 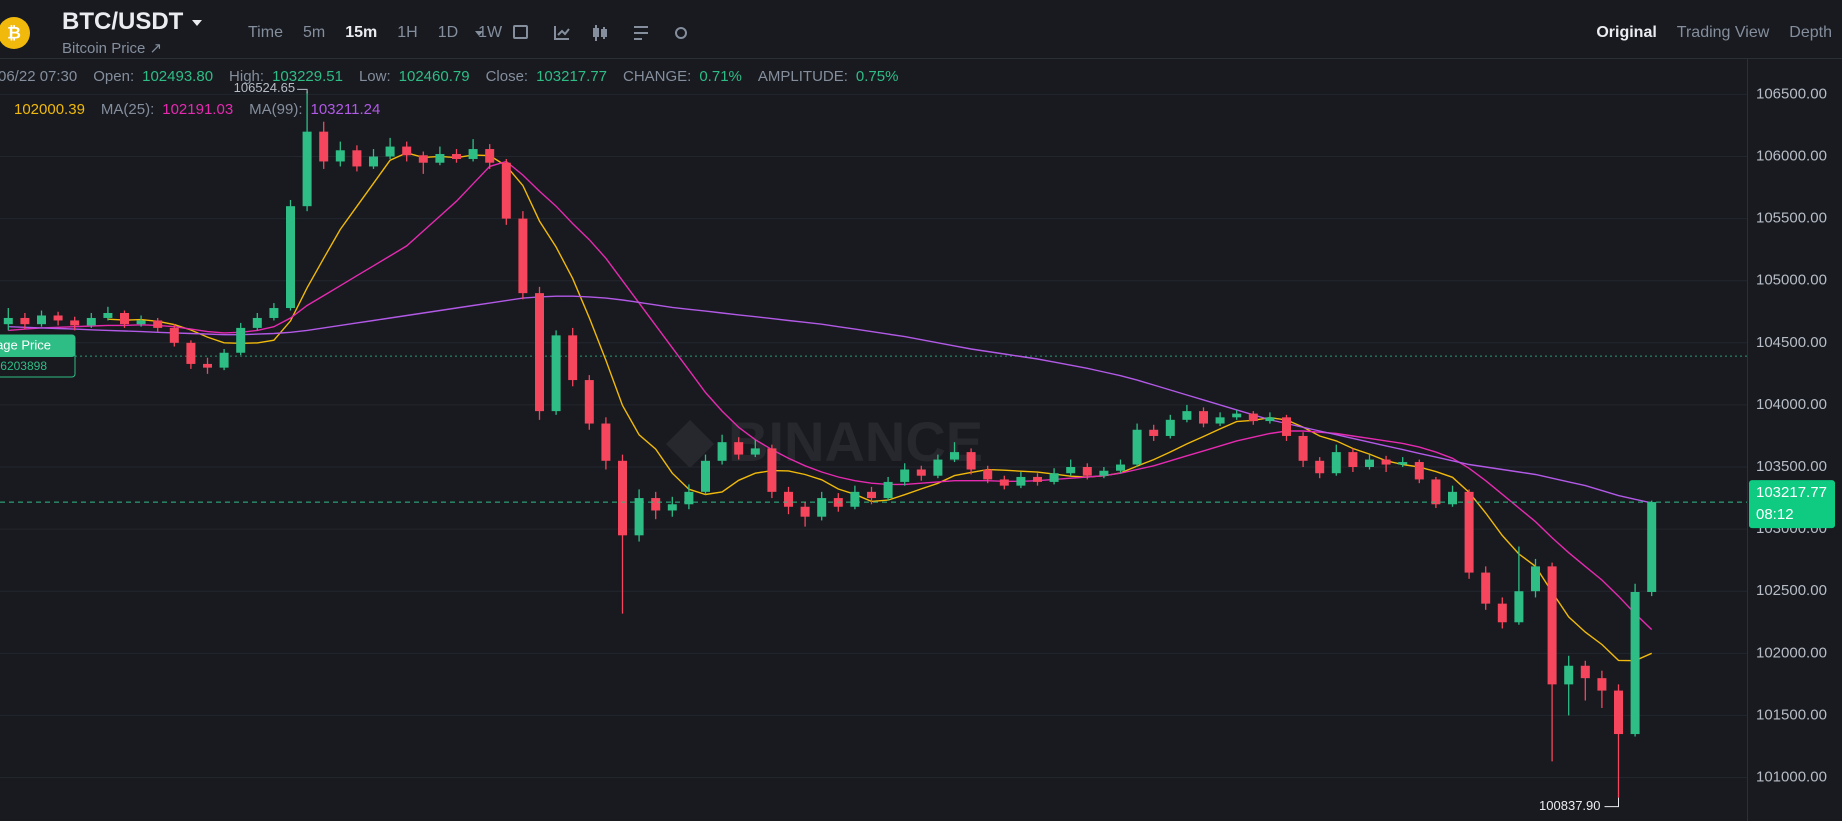 What do you see at coordinates (1791, 342) in the screenshot?
I see `y-tick-label: 104500.00` at bounding box center [1791, 342].